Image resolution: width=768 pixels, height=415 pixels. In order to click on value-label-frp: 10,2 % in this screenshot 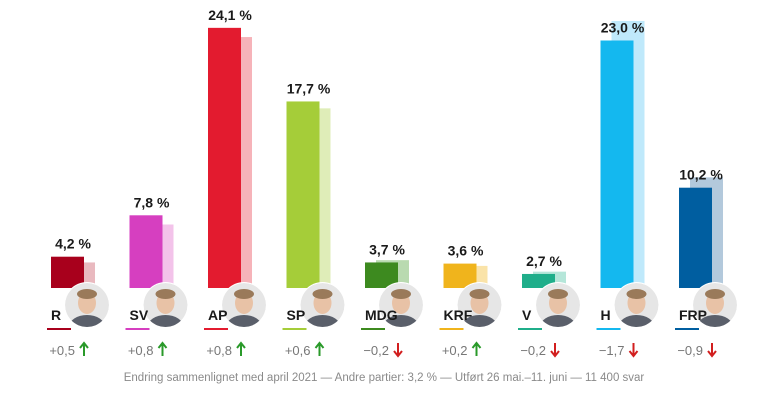, I will do `click(701, 175)`.